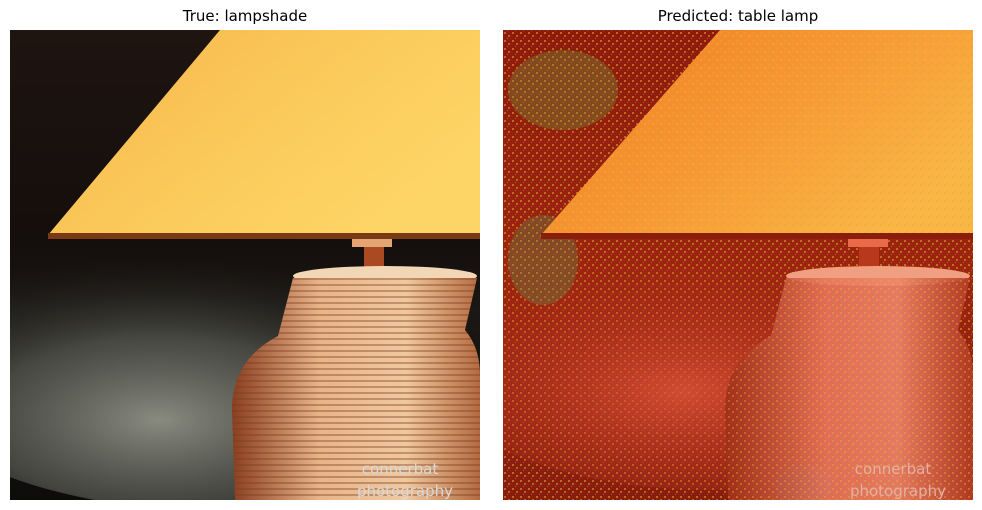 The height and width of the screenshot is (510, 982). I want to click on predicted-label-title: Predicted: table lamp, so click(738, 16).